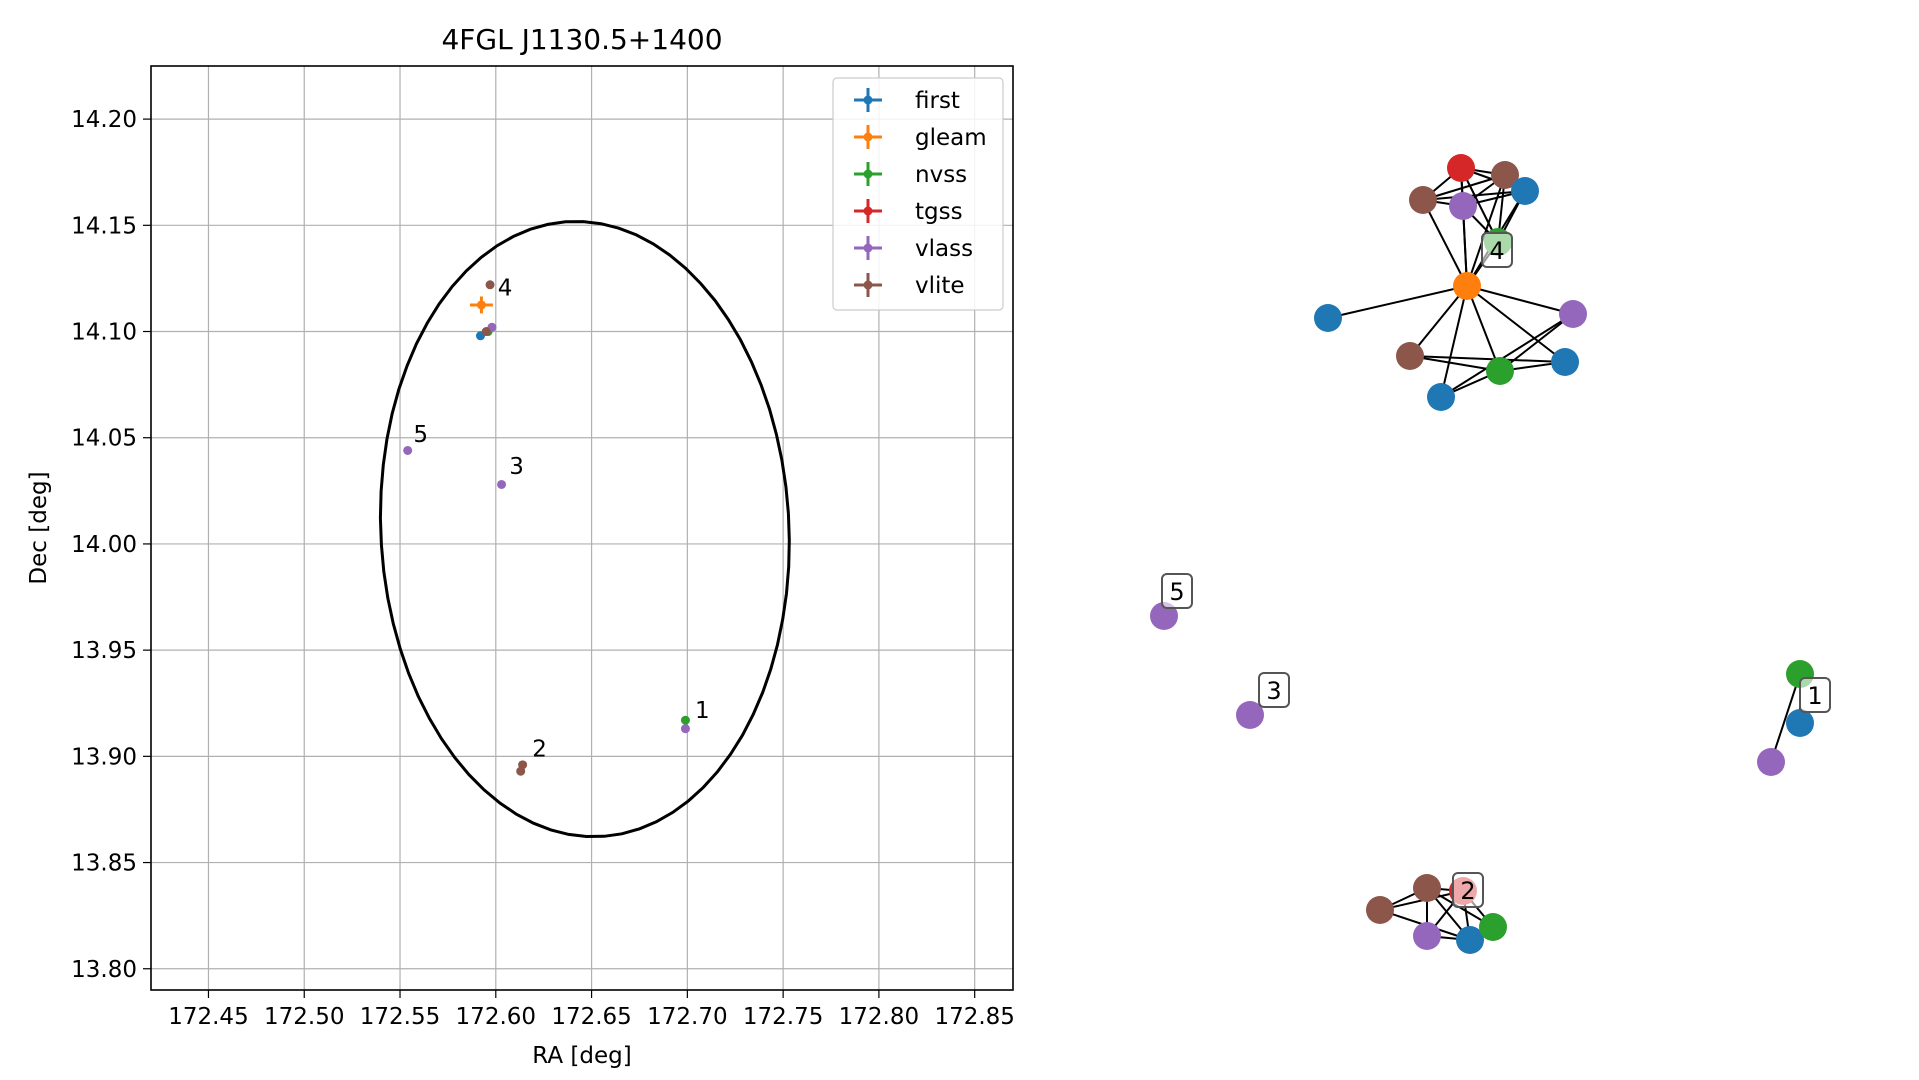 The width and height of the screenshot is (1919, 1080). I want to click on x-tick-label: 172.45, so click(208, 1017).